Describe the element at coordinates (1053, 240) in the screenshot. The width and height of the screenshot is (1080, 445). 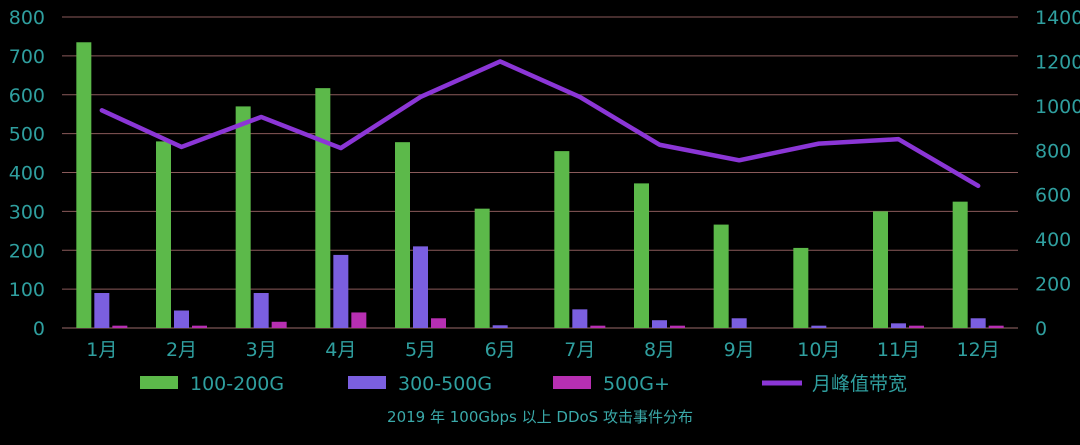
I see `y-right-tick-label: 400` at that location.